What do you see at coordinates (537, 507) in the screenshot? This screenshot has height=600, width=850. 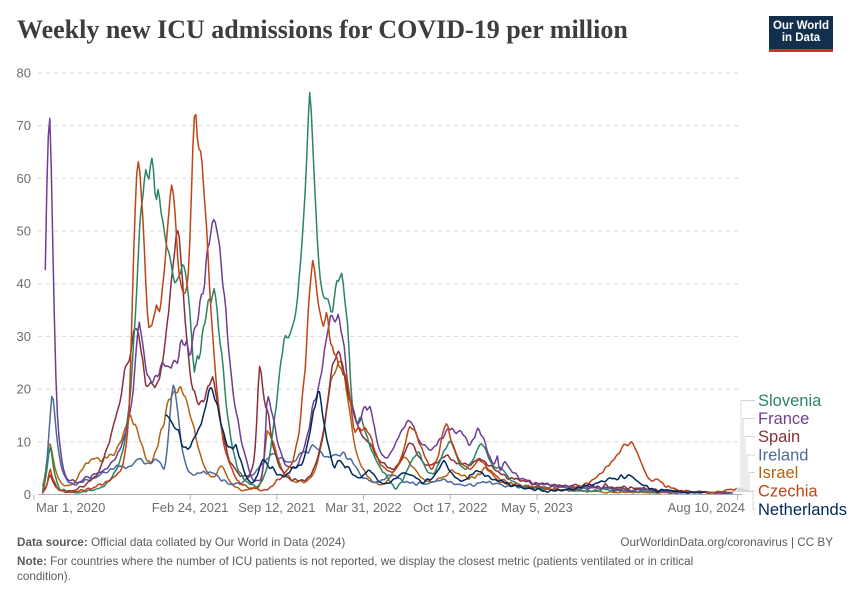 I see `svg-text: May 5, 2023` at bounding box center [537, 507].